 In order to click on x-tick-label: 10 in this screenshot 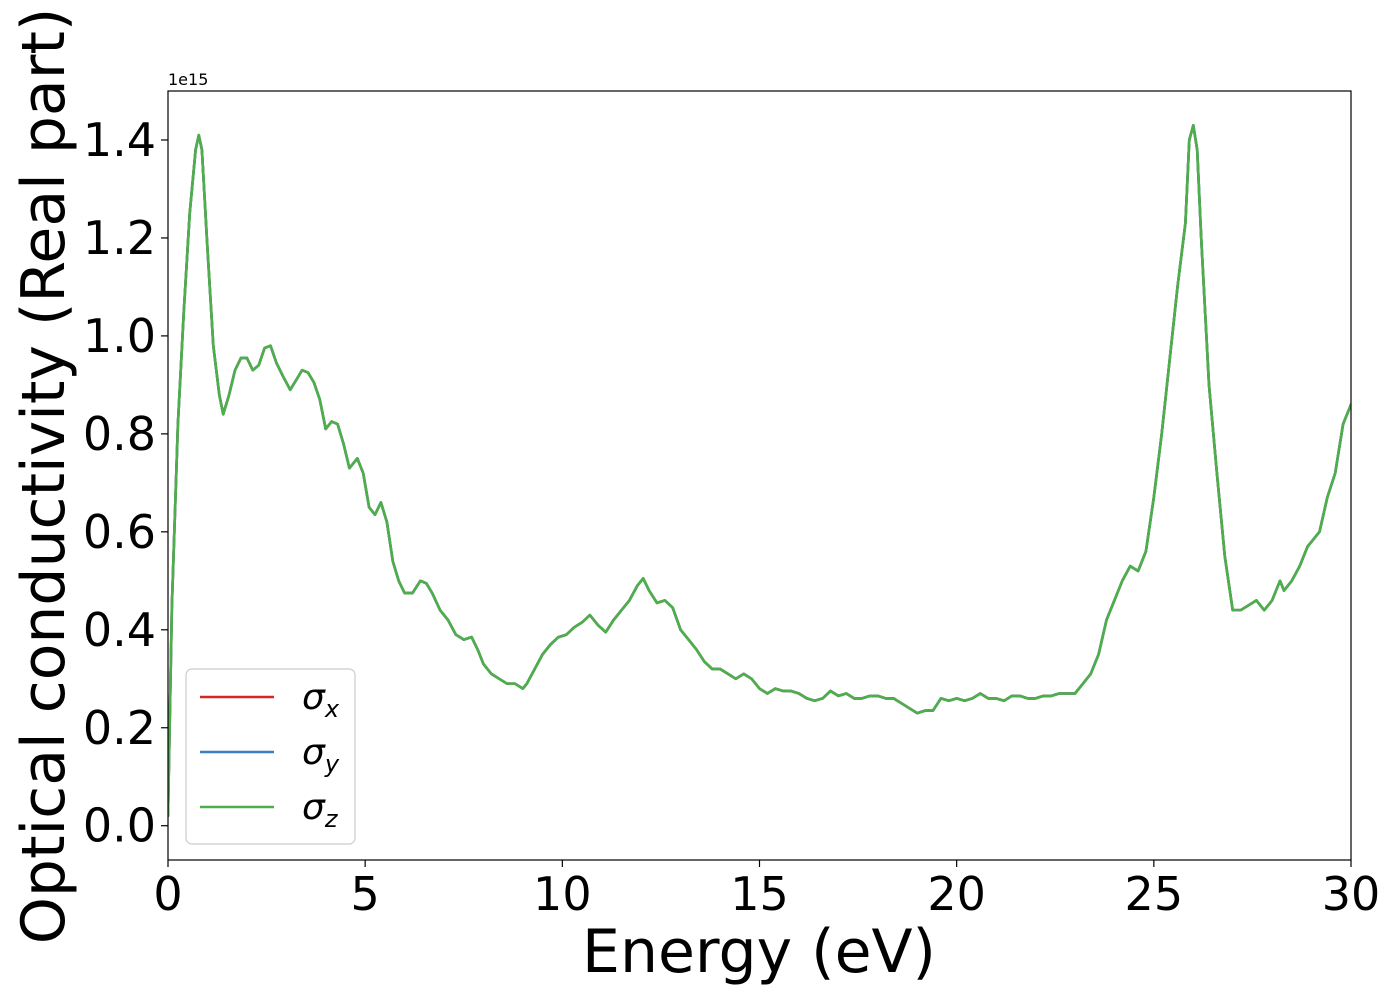, I will do `click(562, 894)`.